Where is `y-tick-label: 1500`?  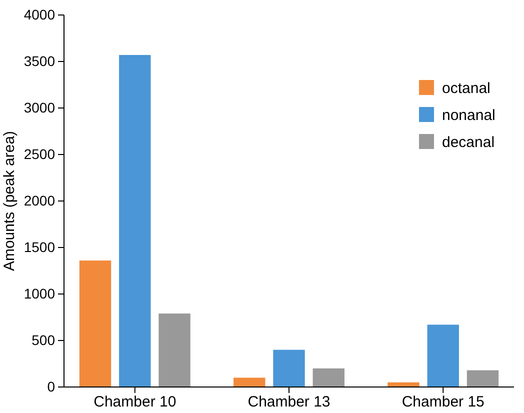
y-tick-label: 1500 is located at coordinates (40, 246).